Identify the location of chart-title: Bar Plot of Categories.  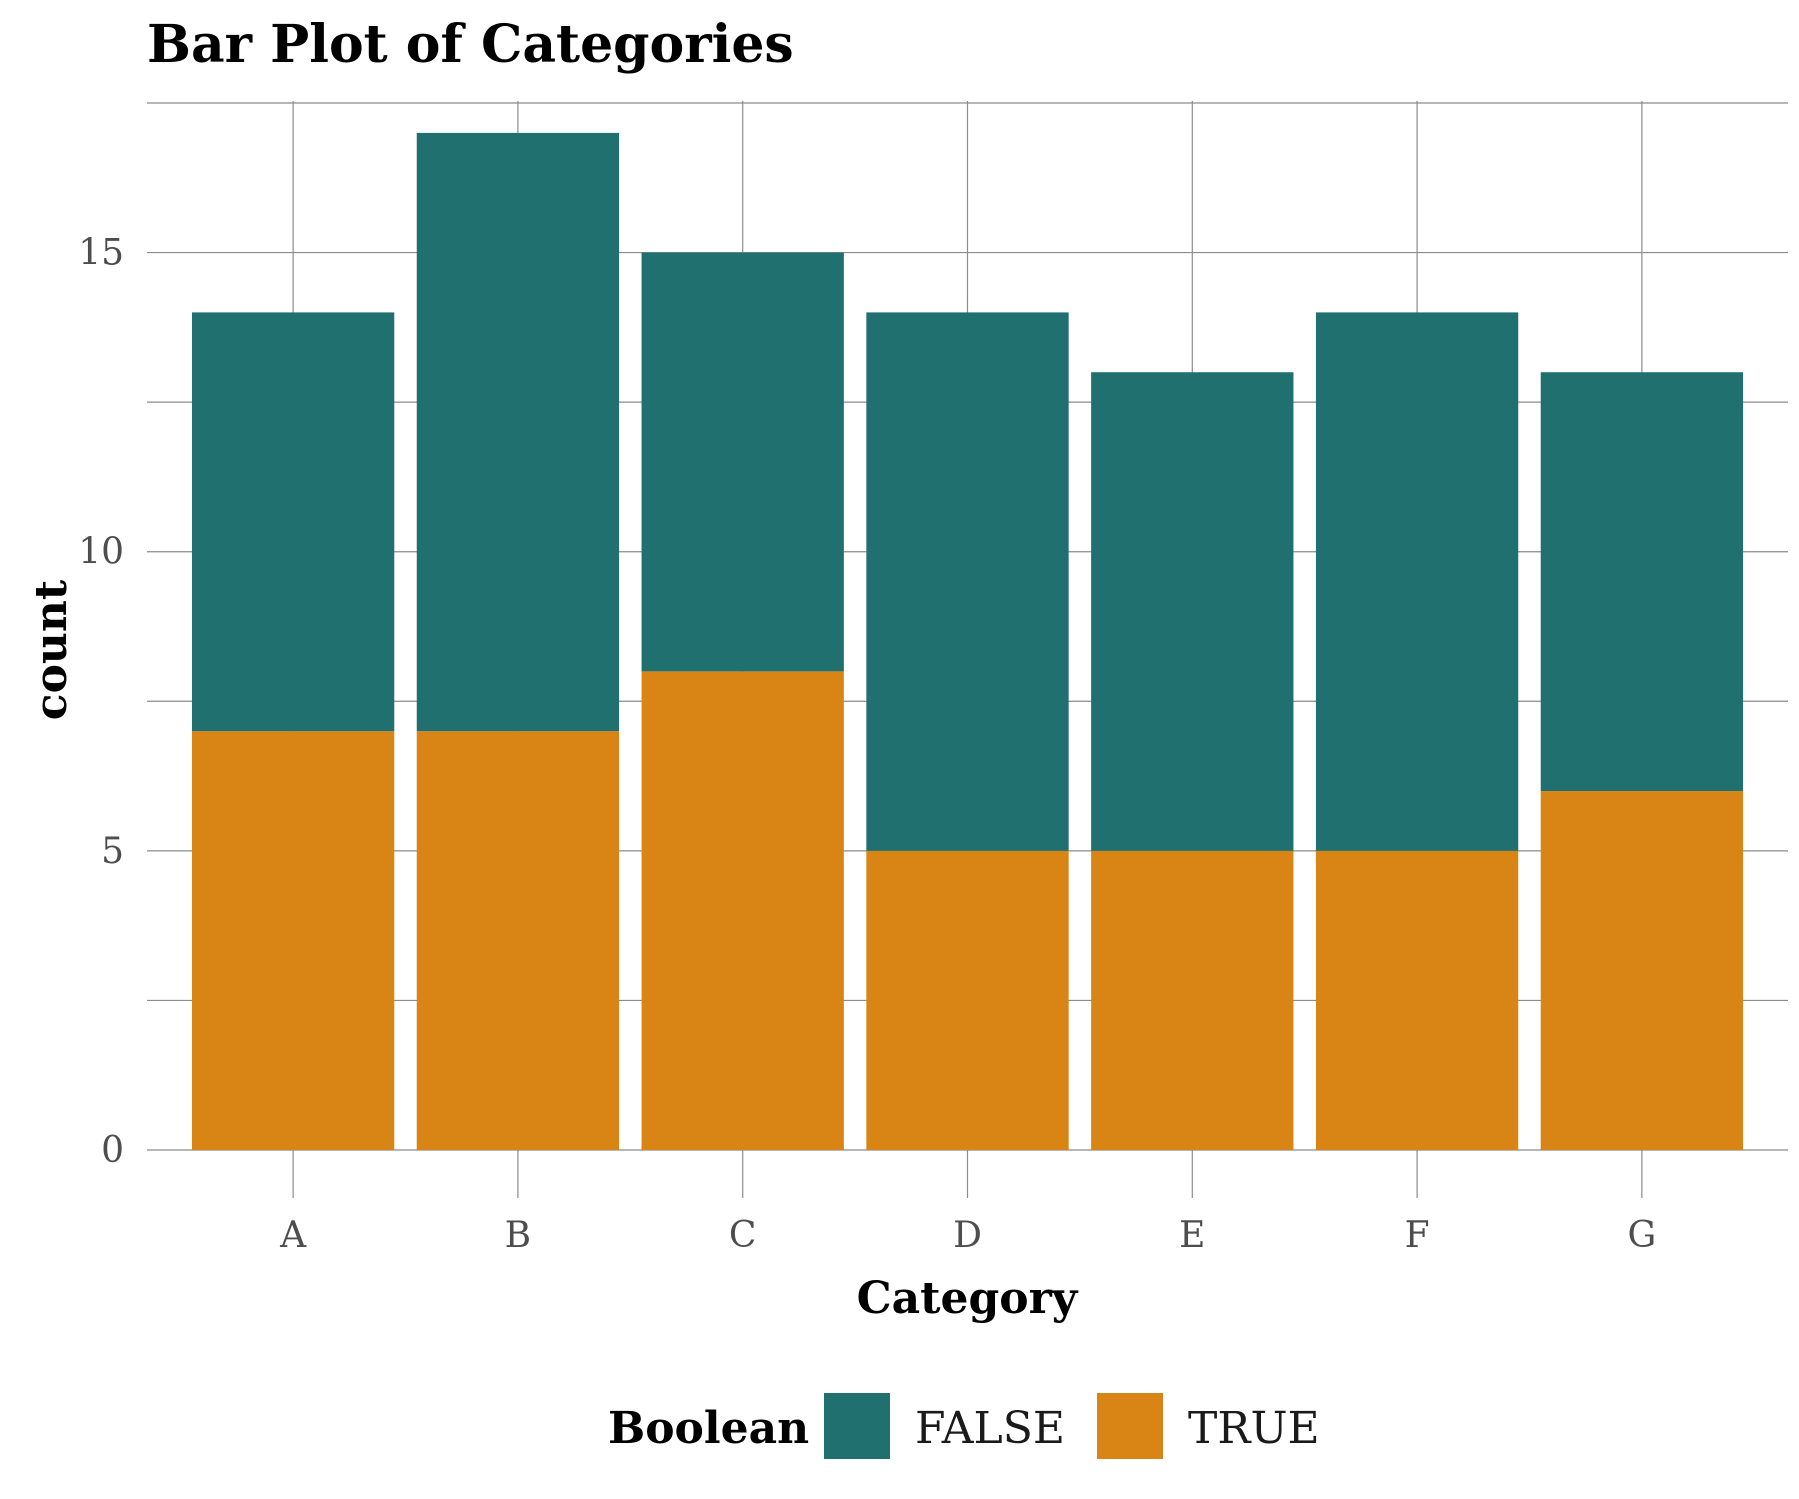
(470, 44).